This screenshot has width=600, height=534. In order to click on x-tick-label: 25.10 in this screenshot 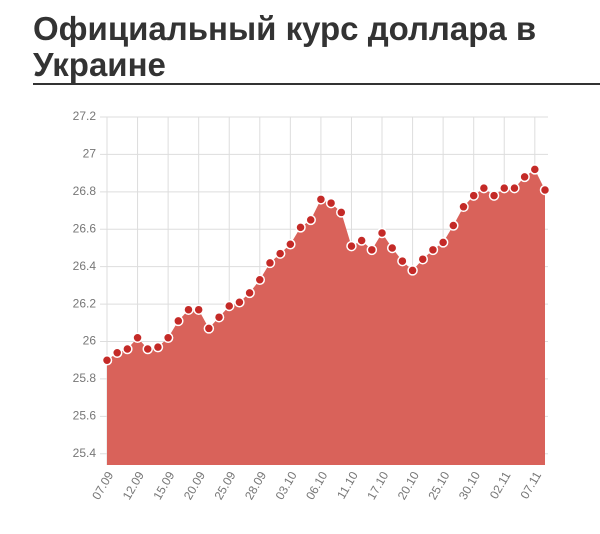, I will do `click(438, 485)`.